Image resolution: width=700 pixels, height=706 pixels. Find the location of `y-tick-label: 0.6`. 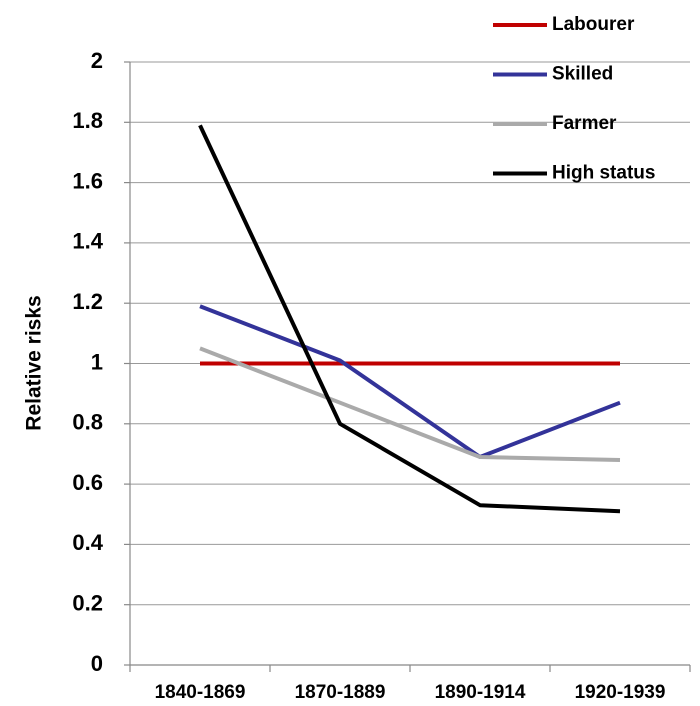

y-tick-label: 0.6 is located at coordinates (87, 482).